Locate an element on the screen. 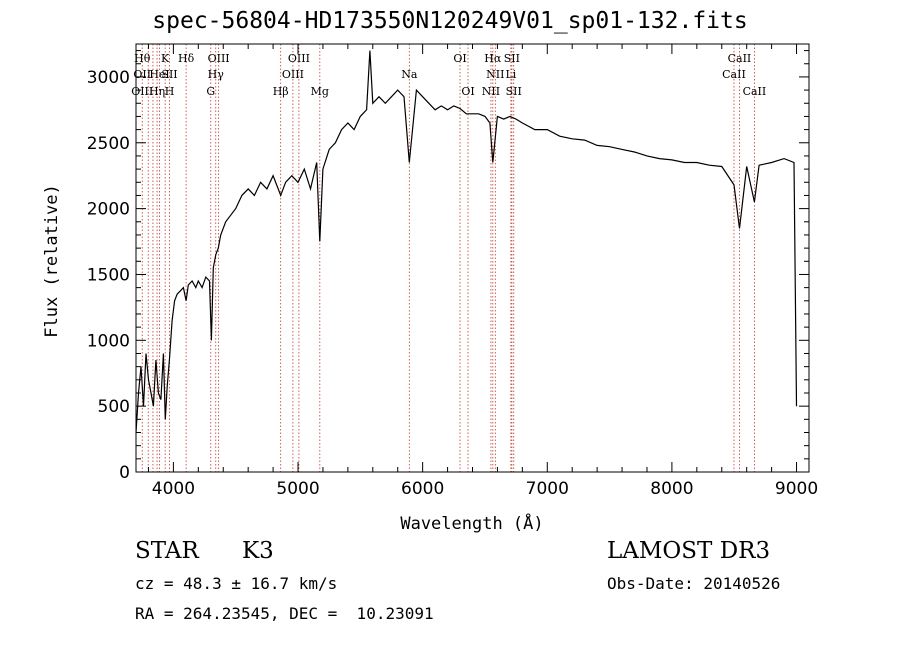  spectral-line-label: Hθ is located at coordinates (142, 58).